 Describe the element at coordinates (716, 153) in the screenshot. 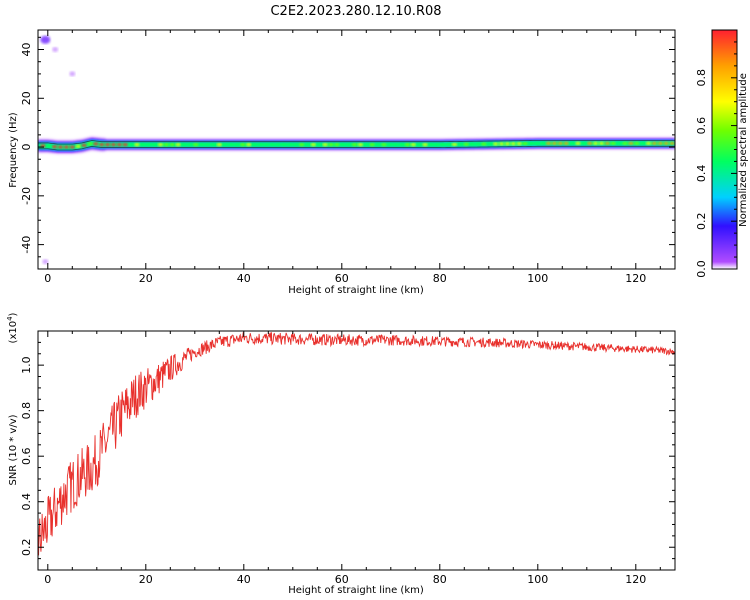

I see `colorbar-ticks: 0.0 0.2 0.4 0.6 0.8` at that location.